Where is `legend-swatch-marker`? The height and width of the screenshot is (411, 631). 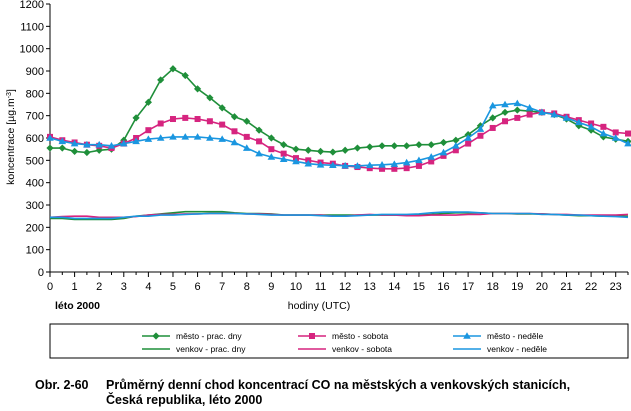 legend-swatch-marker is located at coordinates (156, 336).